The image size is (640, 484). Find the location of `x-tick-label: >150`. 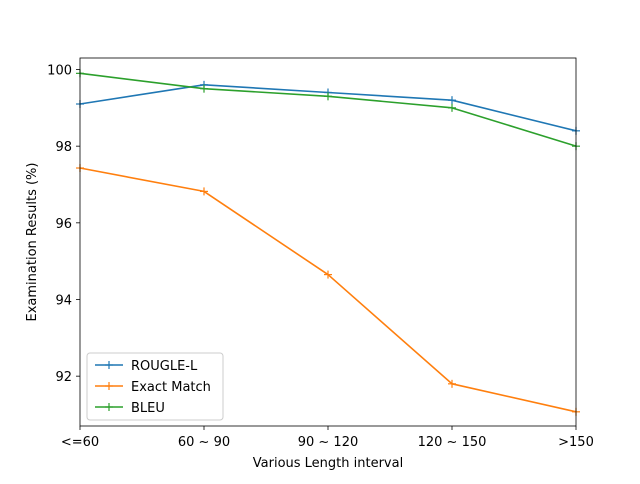

x-tick-label: >150 is located at coordinates (576, 442).